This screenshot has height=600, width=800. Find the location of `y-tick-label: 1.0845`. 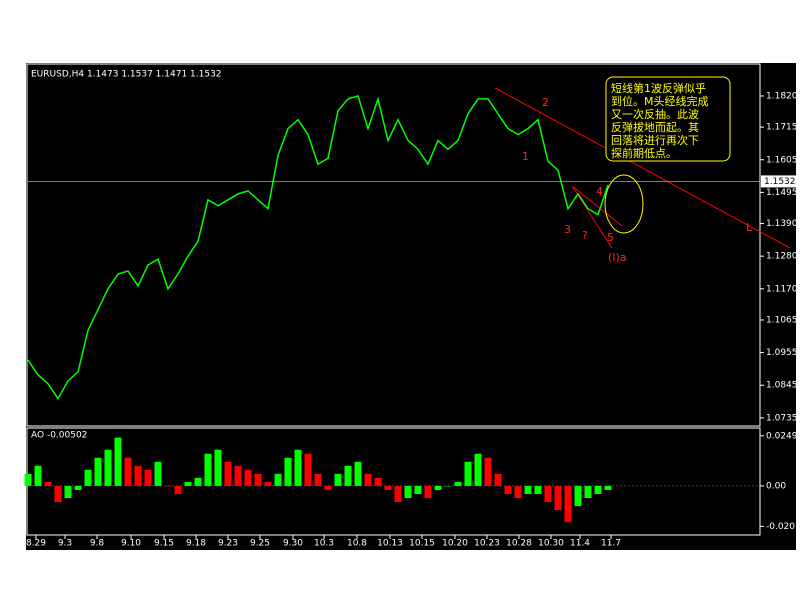

y-tick-label: 1.0845 is located at coordinates (782, 386).